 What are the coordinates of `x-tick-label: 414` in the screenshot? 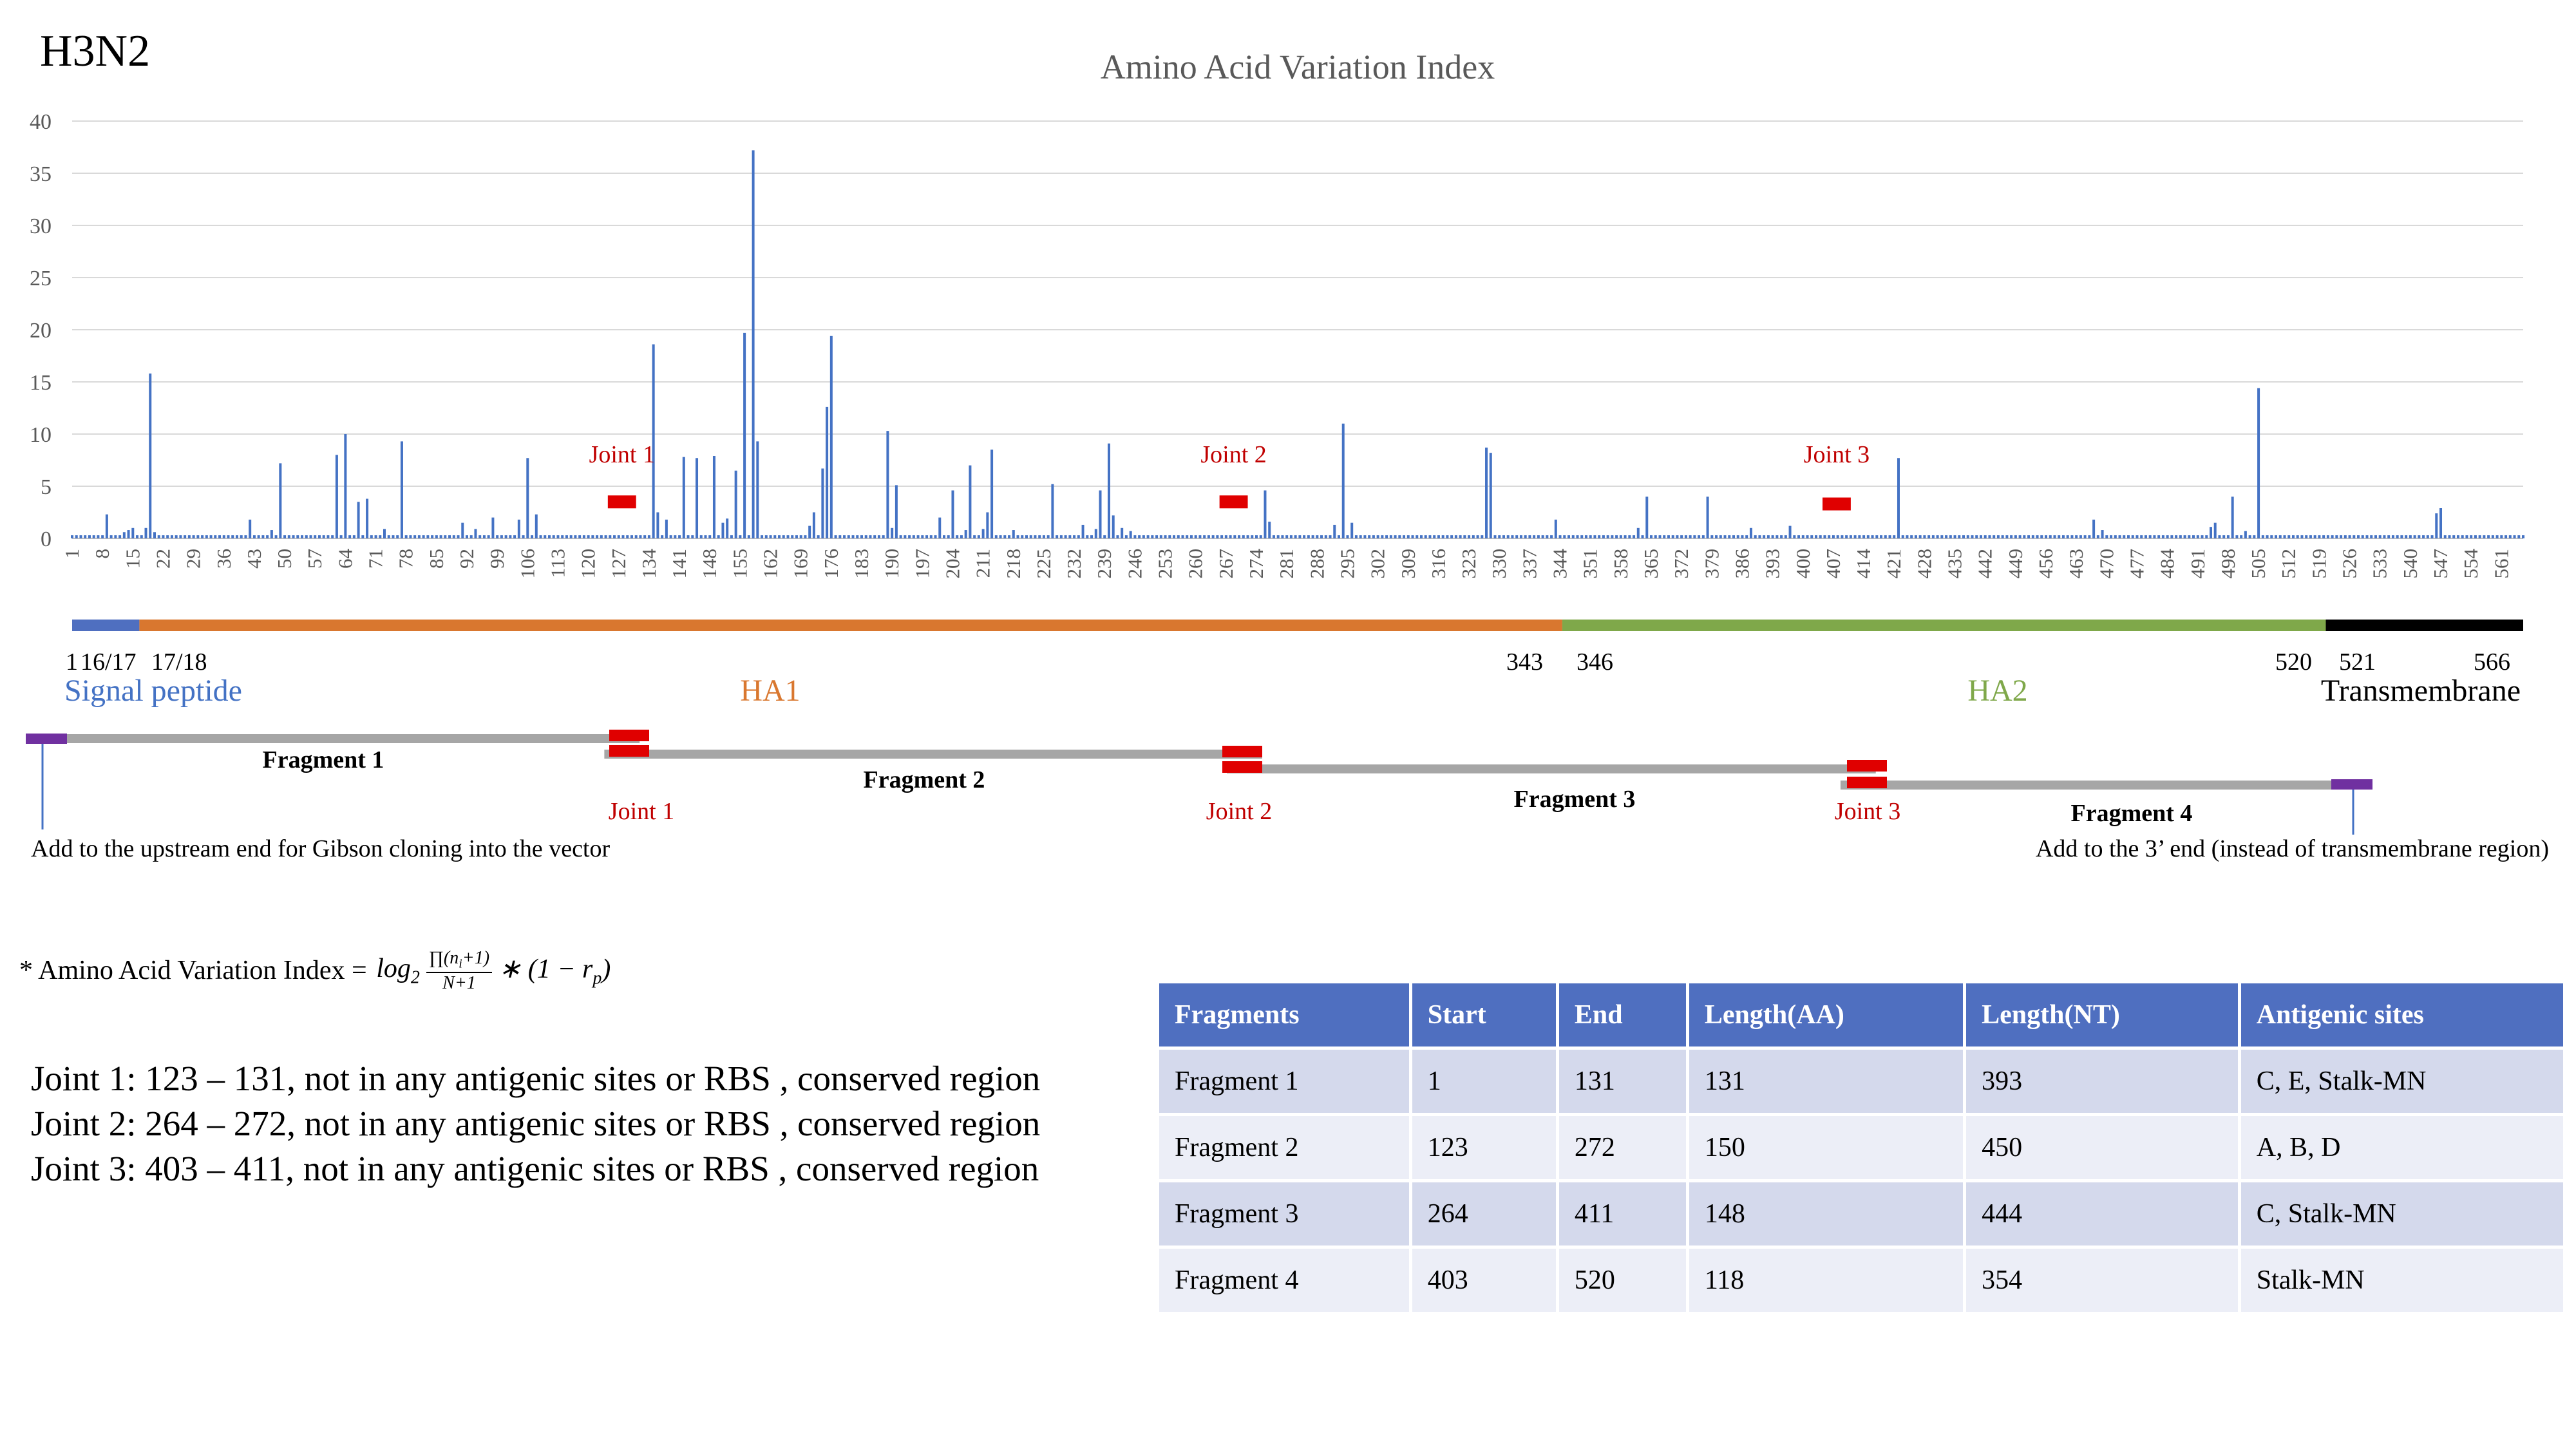 It's located at (1863, 564).